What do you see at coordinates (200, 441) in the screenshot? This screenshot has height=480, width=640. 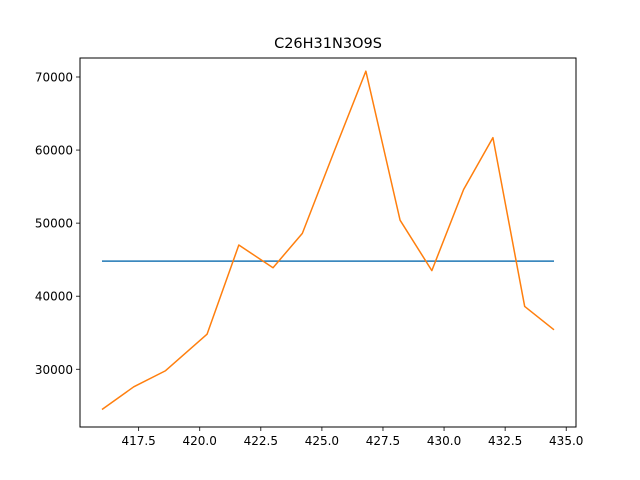 I see `x-tick-label: 420.0` at bounding box center [200, 441].